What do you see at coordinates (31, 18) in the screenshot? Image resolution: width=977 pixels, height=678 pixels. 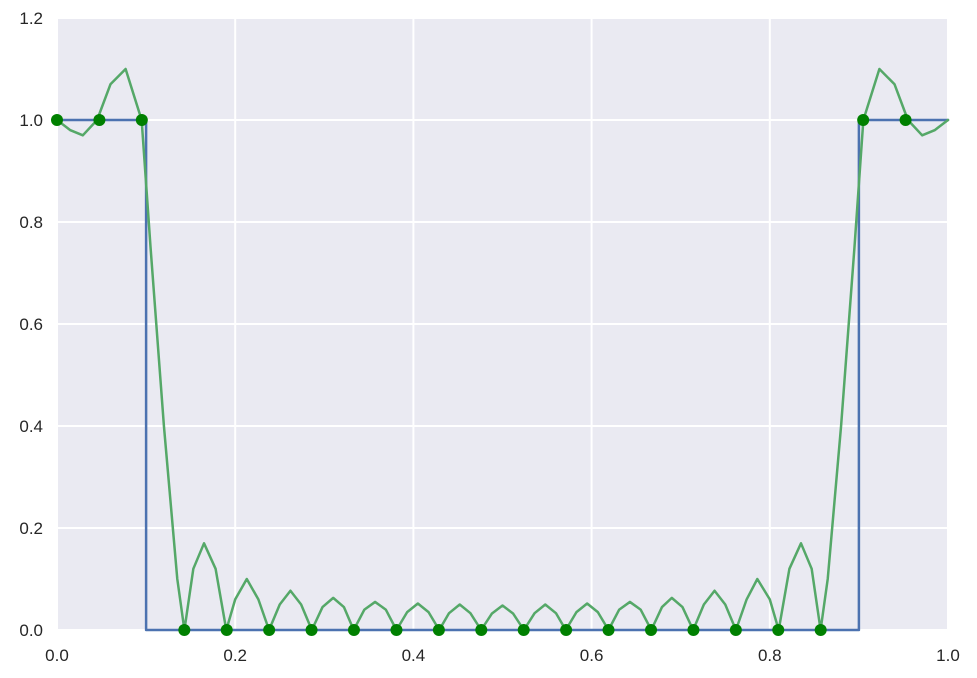 I see `y-tick-label: 1.2` at bounding box center [31, 18].